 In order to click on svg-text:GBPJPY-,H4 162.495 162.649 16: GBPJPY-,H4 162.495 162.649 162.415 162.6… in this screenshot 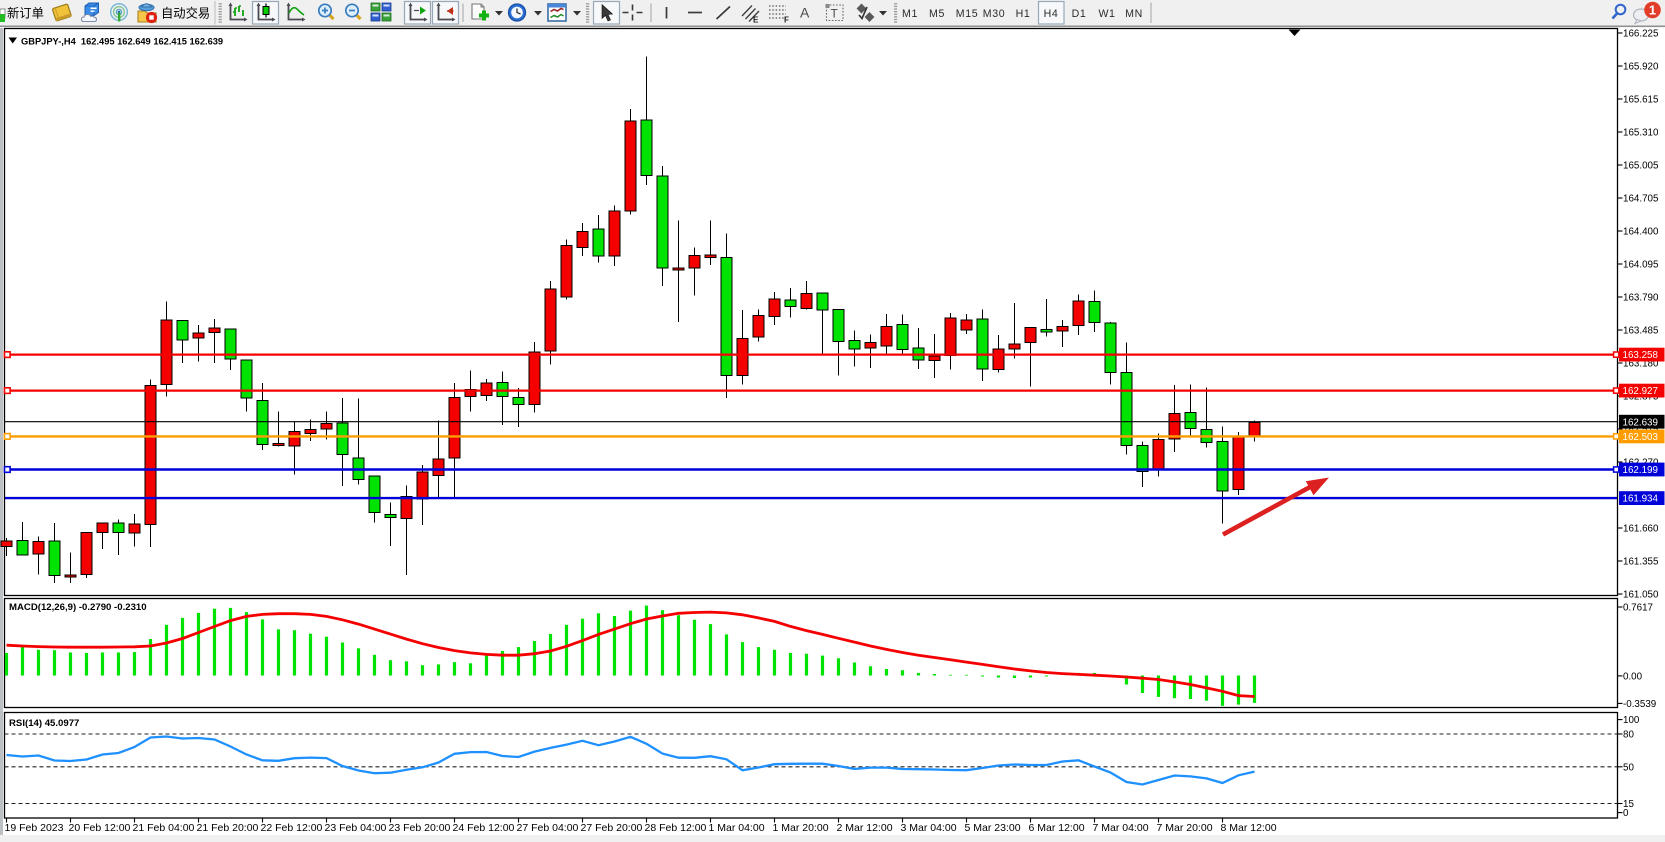, I will do `click(122, 42)`.